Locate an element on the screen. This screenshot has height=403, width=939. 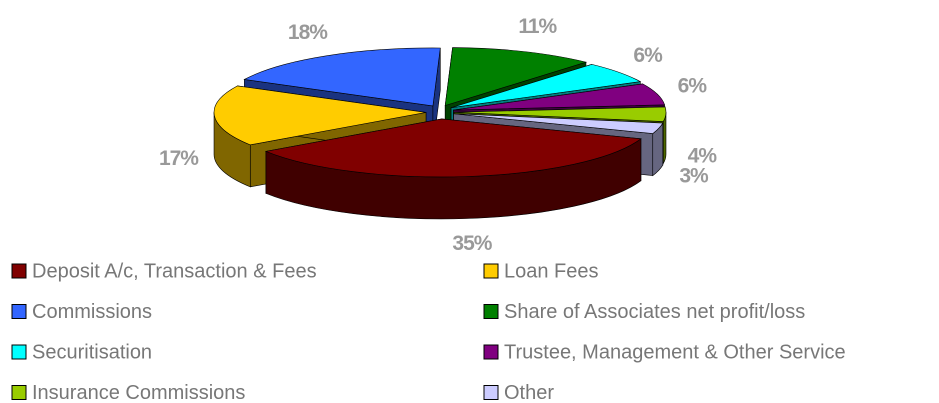
data-label: 18% is located at coordinates (308, 32).